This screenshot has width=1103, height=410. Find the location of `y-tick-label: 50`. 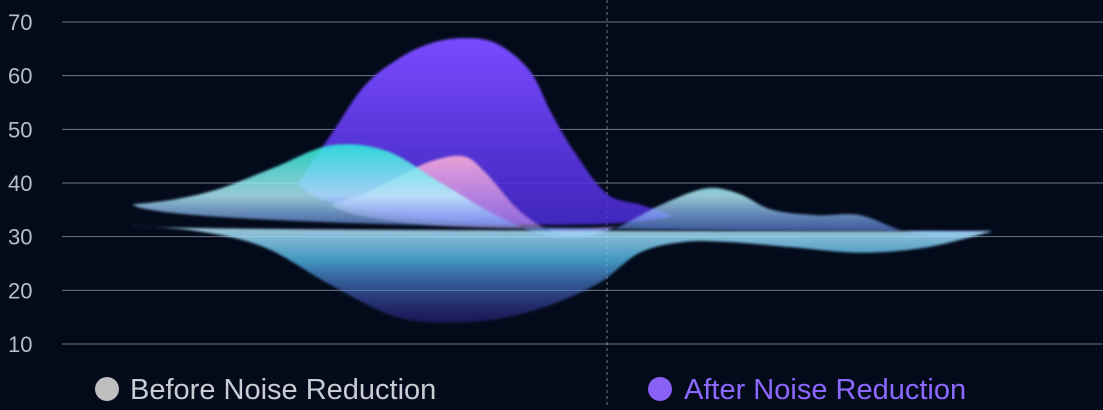

y-tick-label: 50 is located at coordinates (20, 129).